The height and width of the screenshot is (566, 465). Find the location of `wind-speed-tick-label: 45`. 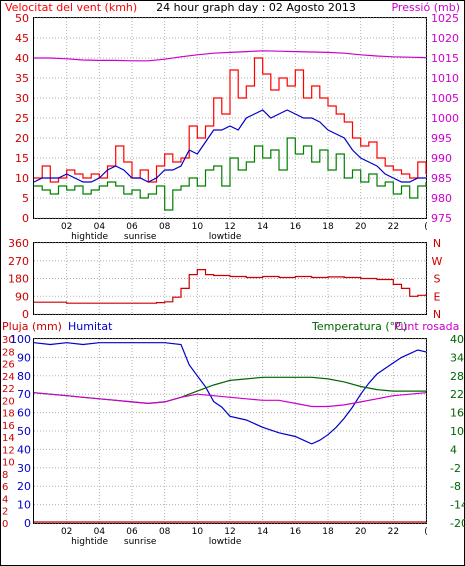

wind-speed-tick-label: 45 is located at coordinates (22, 38).